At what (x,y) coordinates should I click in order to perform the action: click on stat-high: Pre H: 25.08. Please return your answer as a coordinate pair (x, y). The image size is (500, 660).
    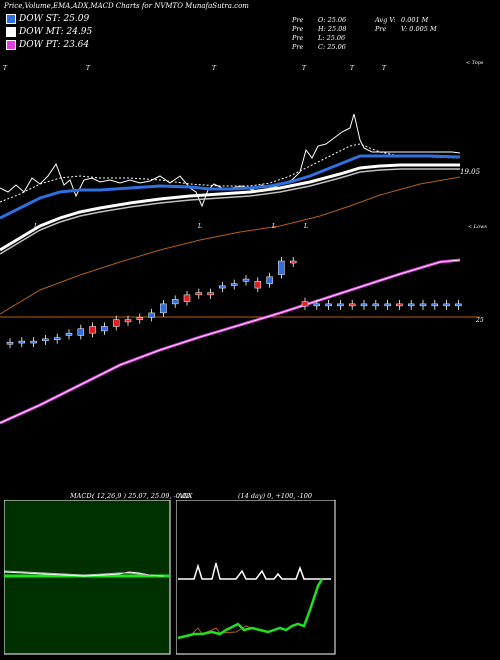
    Looking at the image, I should click on (319, 29).